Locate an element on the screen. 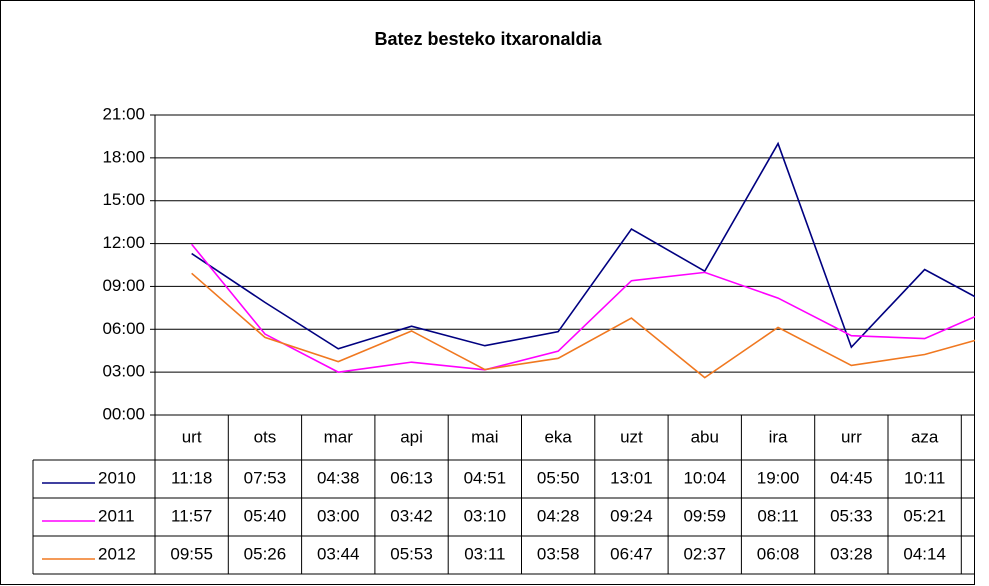 The width and height of the screenshot is (989, 586). y-tick-label: 12:00 is located at coordinates (123, 242).